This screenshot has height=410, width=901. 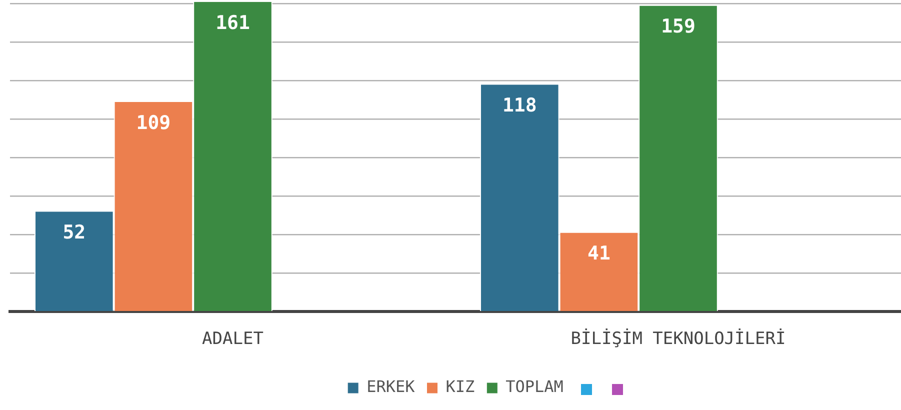 What do you see at coordinates (153, 123) in the screenshot?
I see `data-label: 109` at bounding box center [153, 123].